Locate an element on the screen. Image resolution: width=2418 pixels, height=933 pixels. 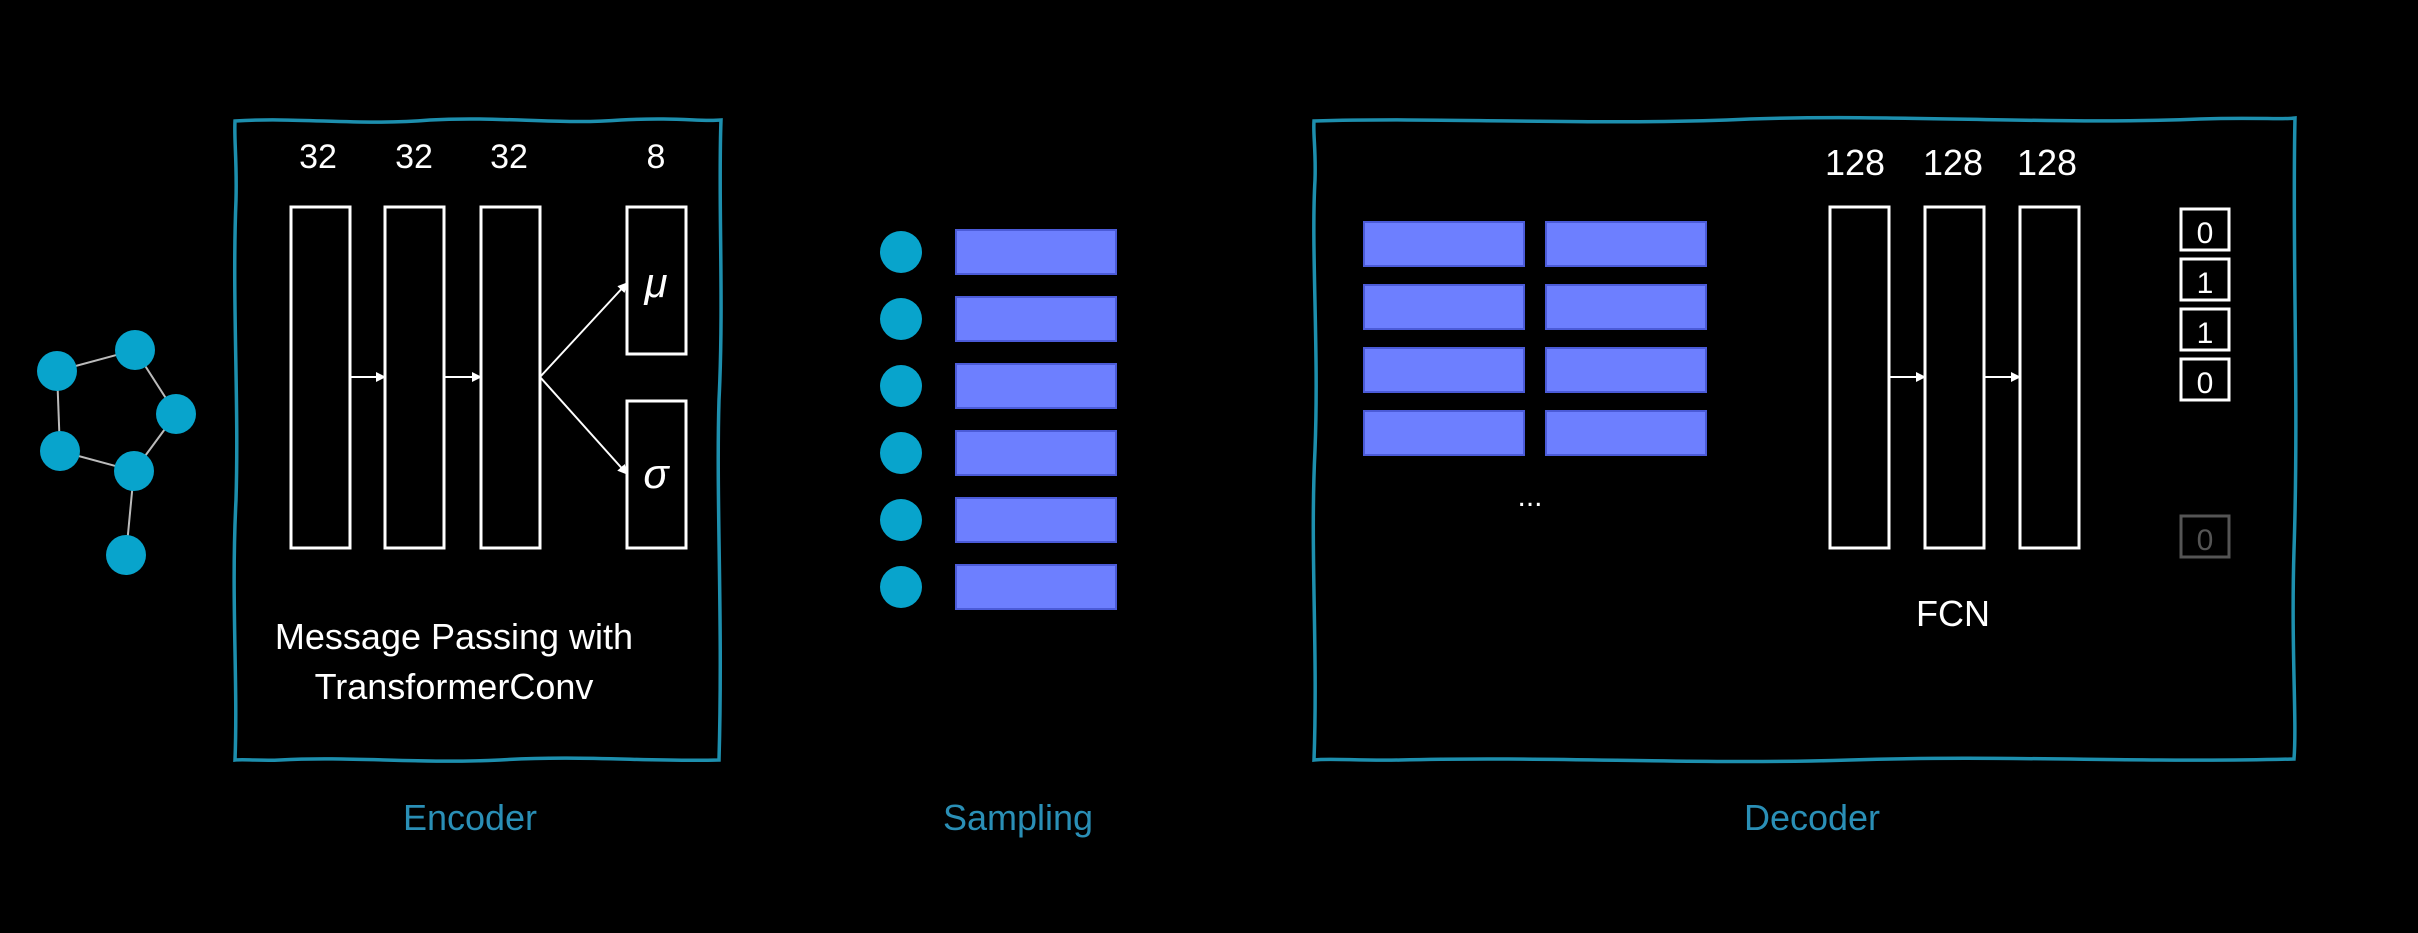
sampling-block is located at coordinates (998, 419).